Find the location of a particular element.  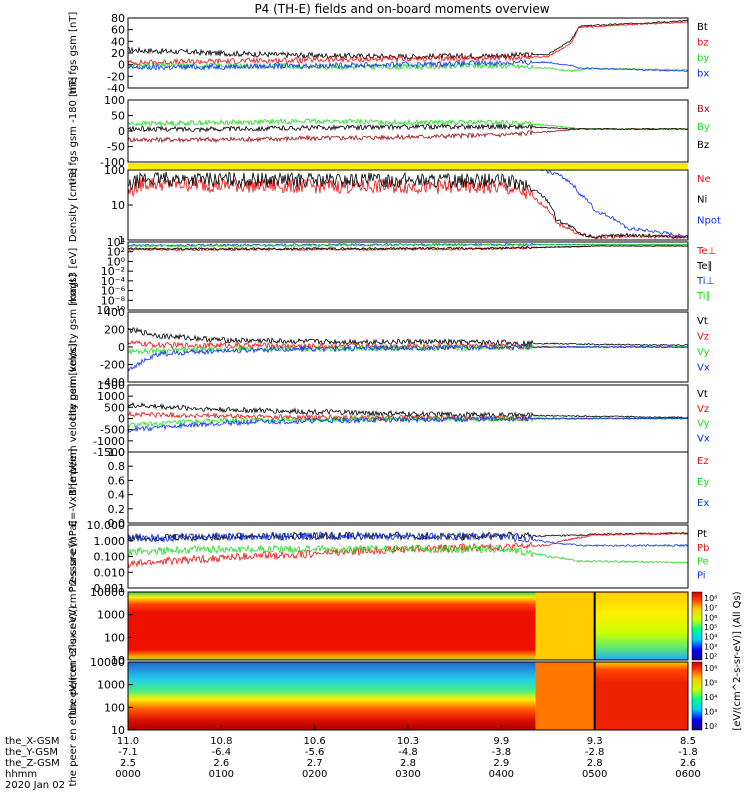

ylabel-pressure: Pressure [nPa] is located at coordinates (73, 557).